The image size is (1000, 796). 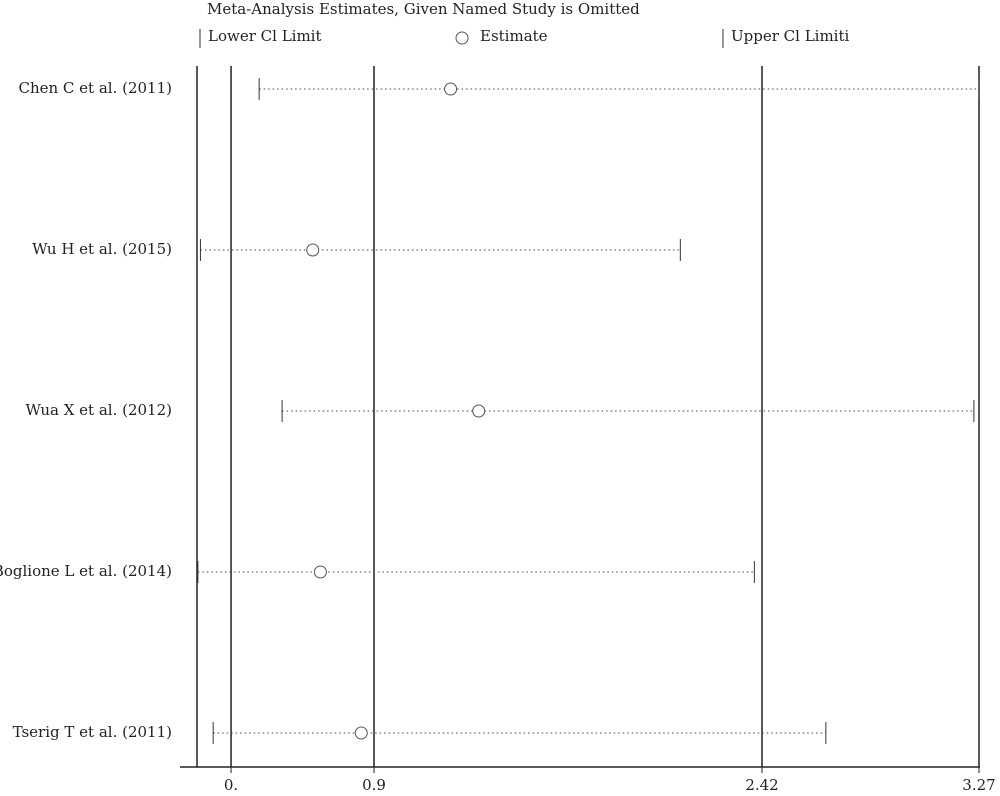 I want to click on y-tick-label: Boglione L et al. (2014), so click(x=86, y=571).